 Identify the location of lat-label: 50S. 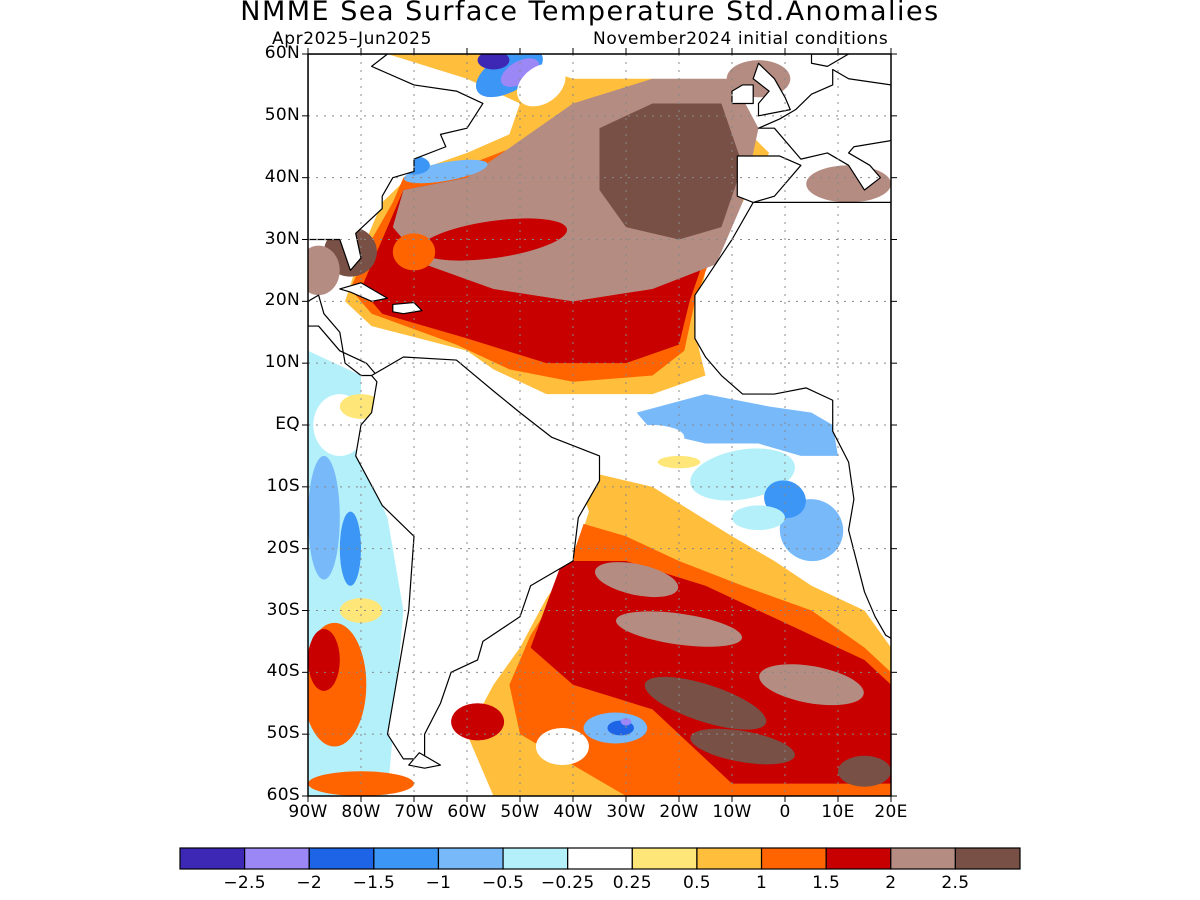
(283, 733).